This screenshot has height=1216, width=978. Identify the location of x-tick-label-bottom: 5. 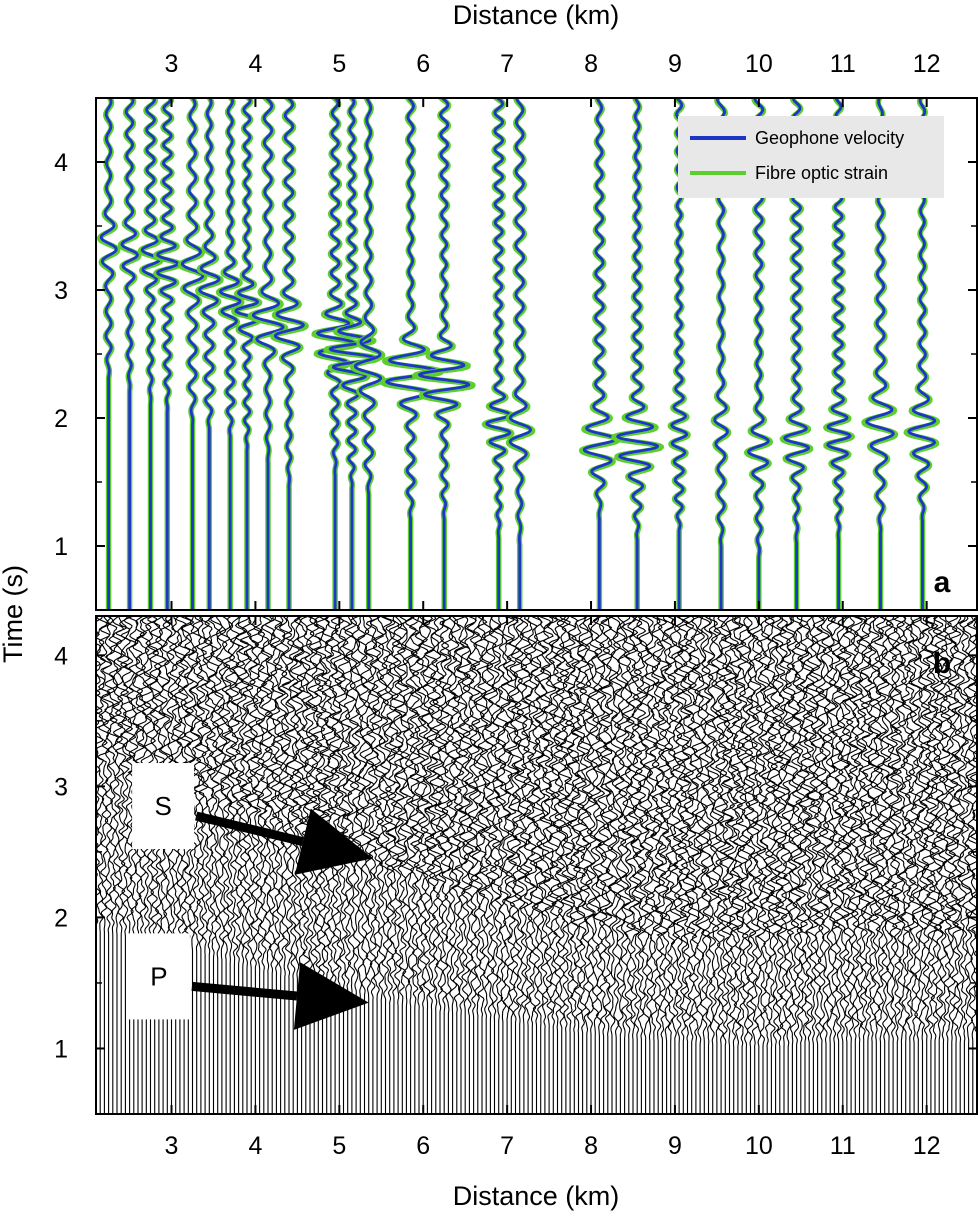
(339, 1146).